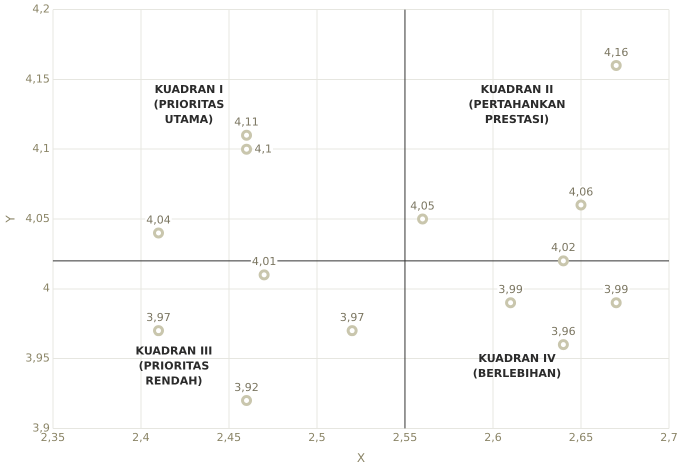 The width and height of the screenshot is (681, 470). Describe the element at coordinates (46, 288) in the screenshot. I see `y-tick-label: 4` at that location.